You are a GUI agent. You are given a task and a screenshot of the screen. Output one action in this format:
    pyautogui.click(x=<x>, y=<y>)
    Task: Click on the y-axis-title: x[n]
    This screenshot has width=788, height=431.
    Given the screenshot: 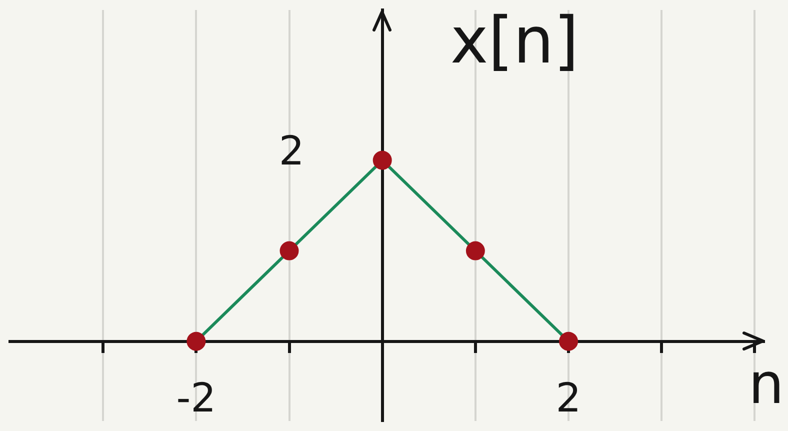 What is the action you would take?
    pyautogui.click(x=514, y=41)
    